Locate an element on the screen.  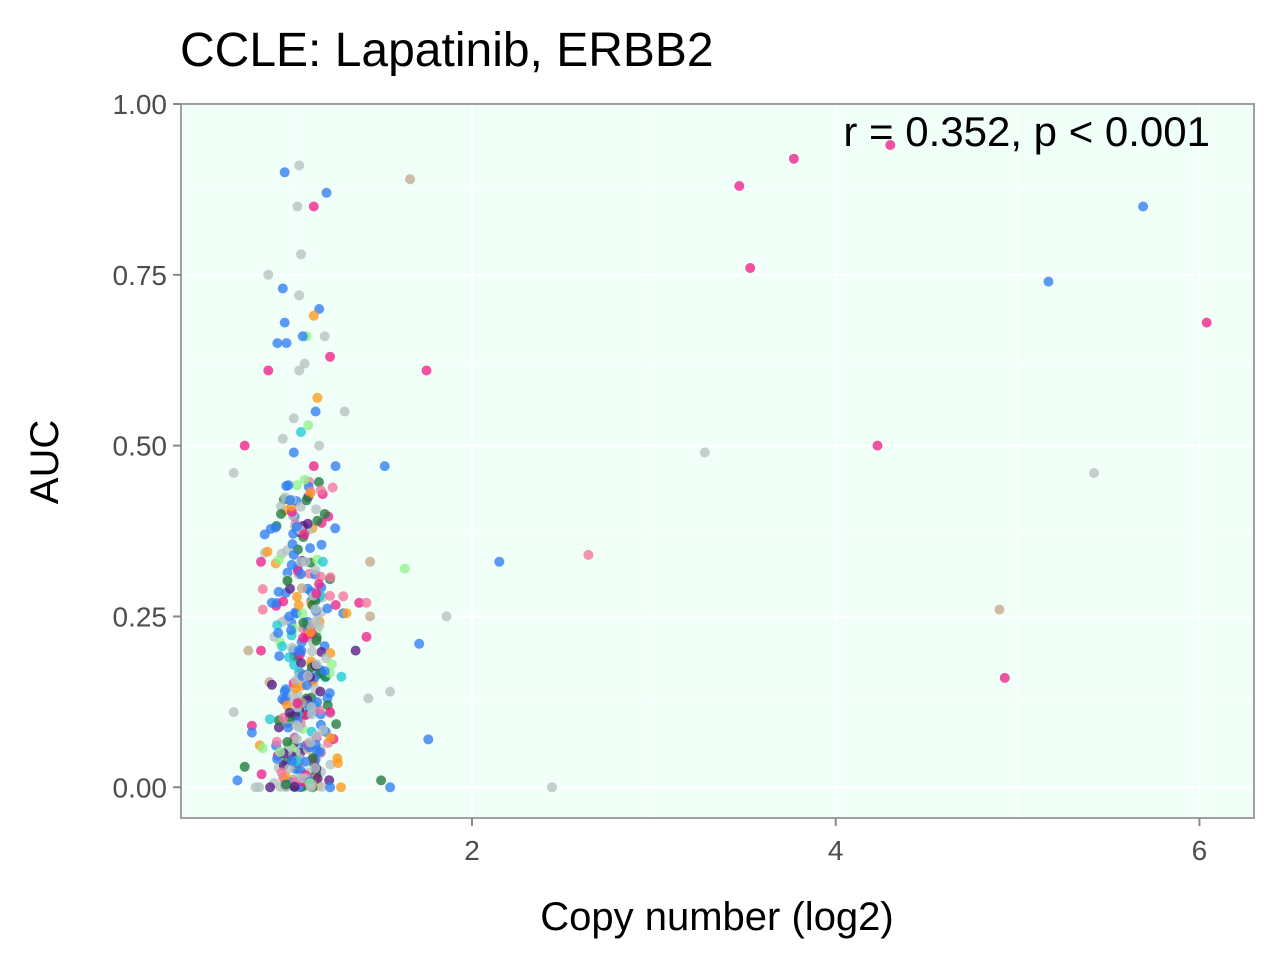
y-tick-label: 0.50 is located at coordinates (140, 446).